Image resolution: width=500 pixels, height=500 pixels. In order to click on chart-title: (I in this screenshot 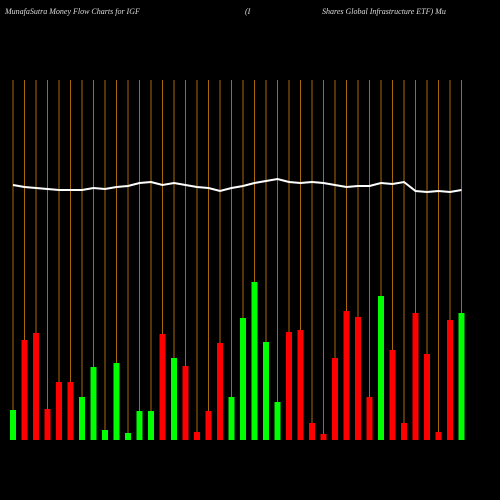, I will do `click(248, 11)`.